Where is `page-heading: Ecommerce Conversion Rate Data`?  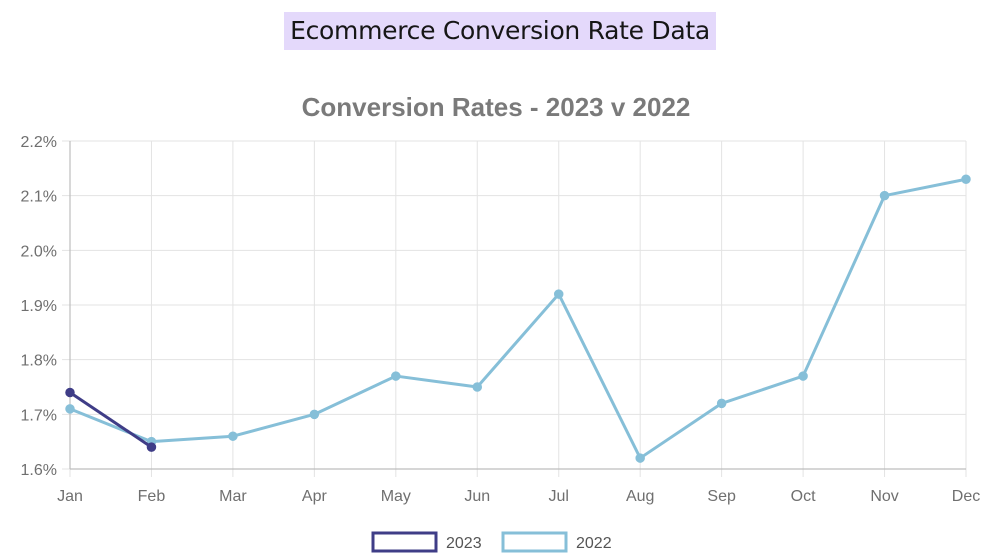
page-heading: Ecommerce Conversion Rate Data is located at coordinates (500, 31).